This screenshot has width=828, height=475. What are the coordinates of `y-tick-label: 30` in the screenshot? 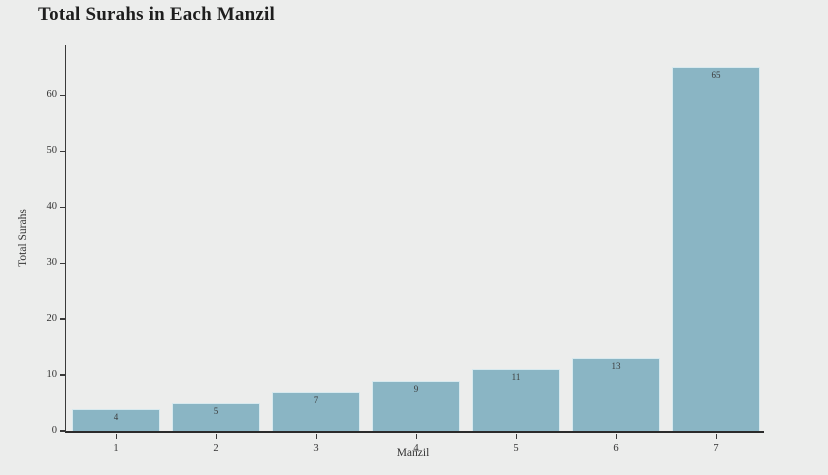 It's located at (52, 263).